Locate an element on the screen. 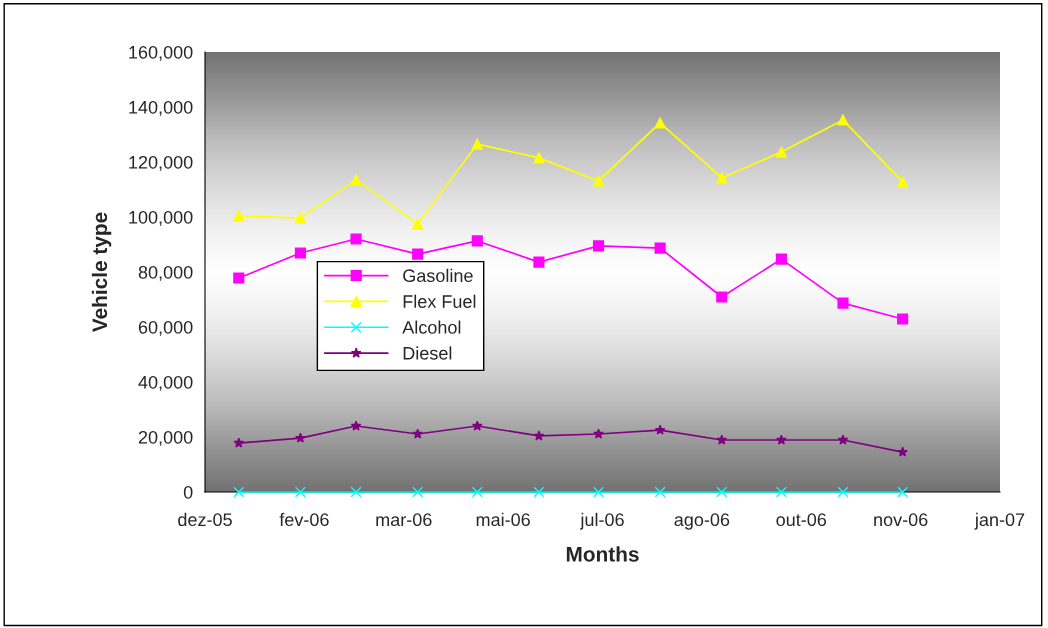 The height and width of the screenshot is (628, 1048). x-axis-title: Months is located at coordinates (602, 554).